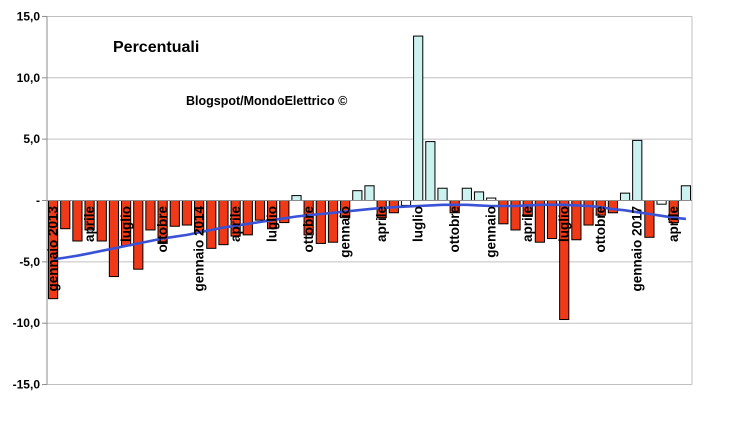 This screenshot has width=754, height=422. Describe the element at coordinates (38, 201) in the screenshot. I see `y-tick-label: -` at that location.